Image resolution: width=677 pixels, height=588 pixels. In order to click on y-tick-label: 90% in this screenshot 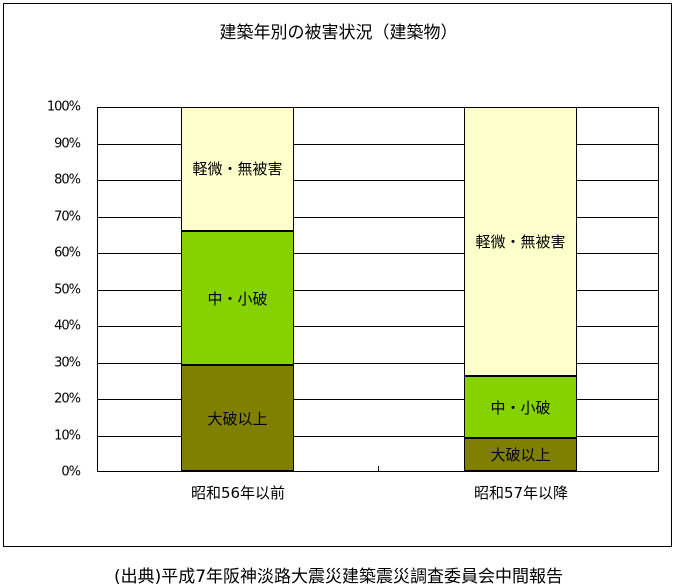, I will do `click(67, 143)`.